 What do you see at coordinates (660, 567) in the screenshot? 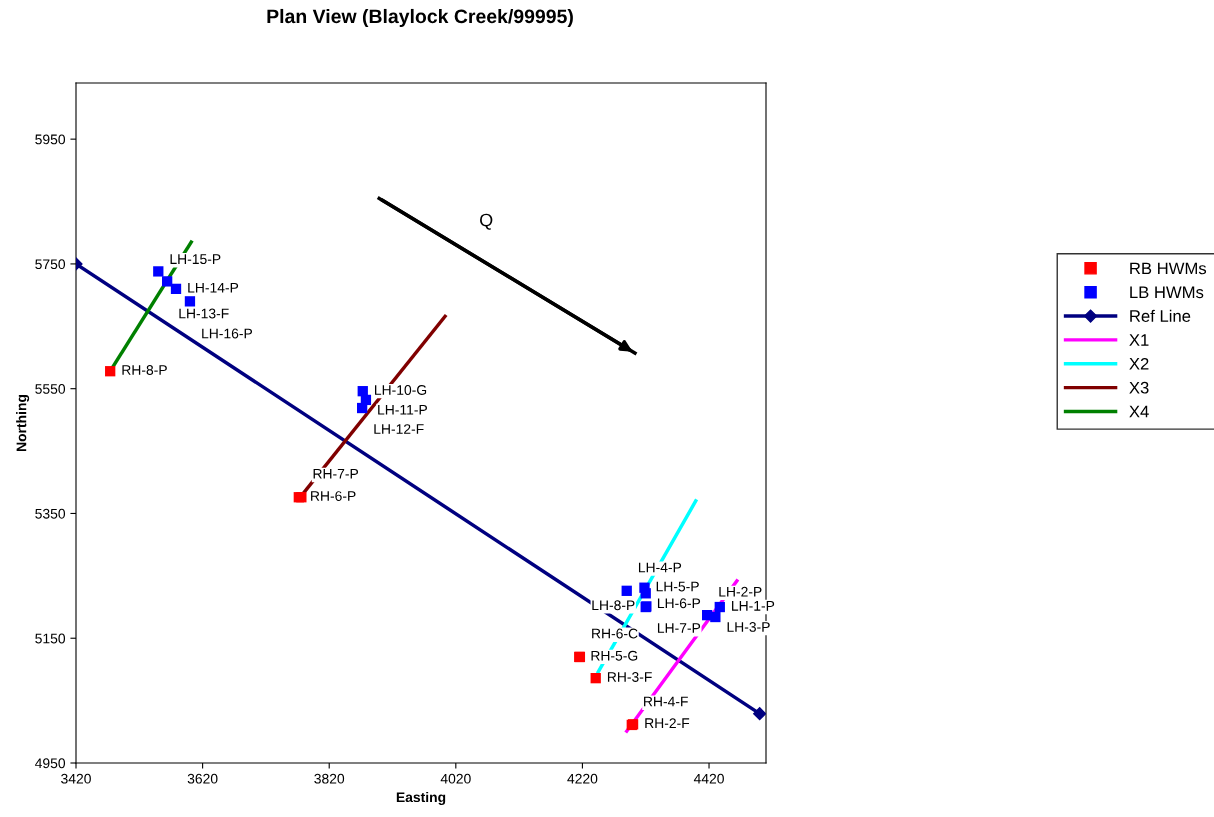
I see `annotation: LH-4-P` at bounding box center [660, 567].